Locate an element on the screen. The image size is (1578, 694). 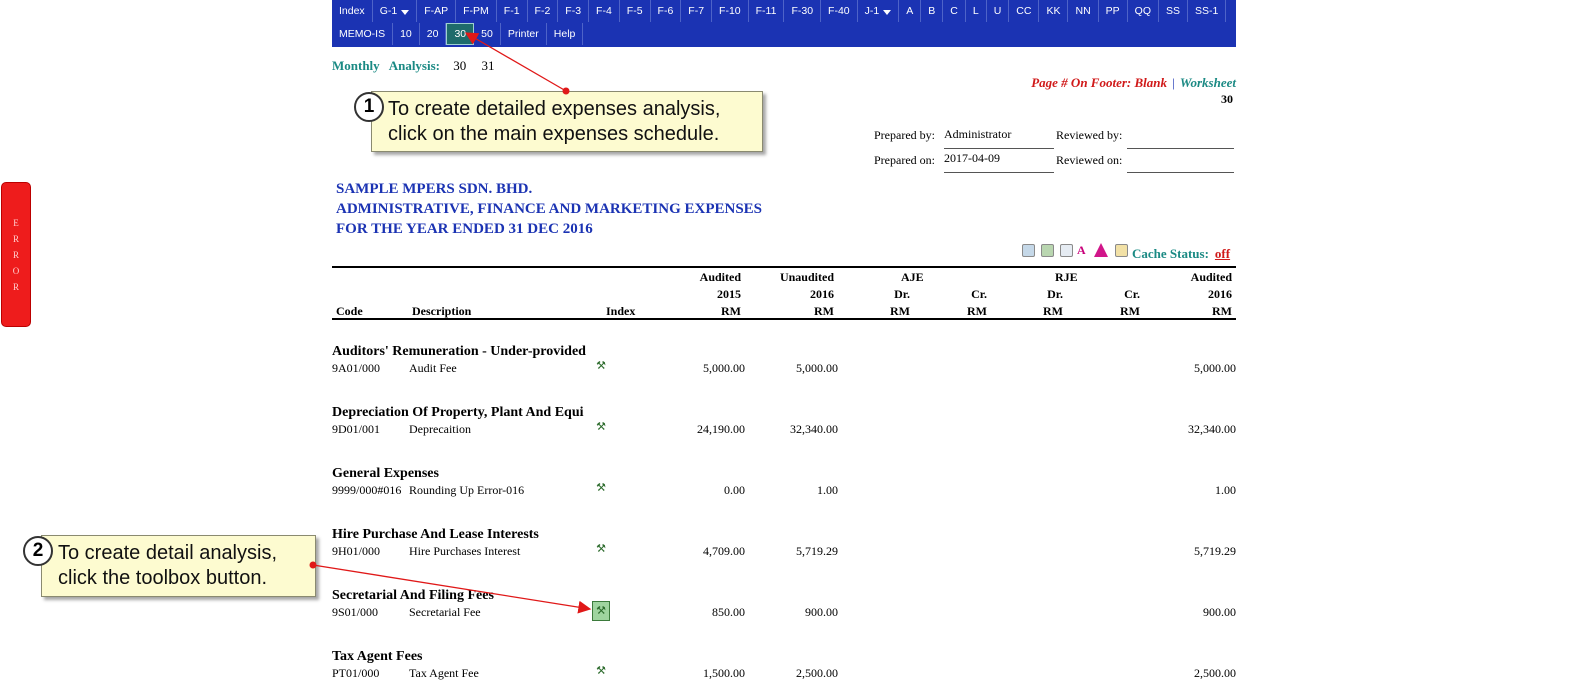
nav-tab-u: U is located at coordinates (998, 11).